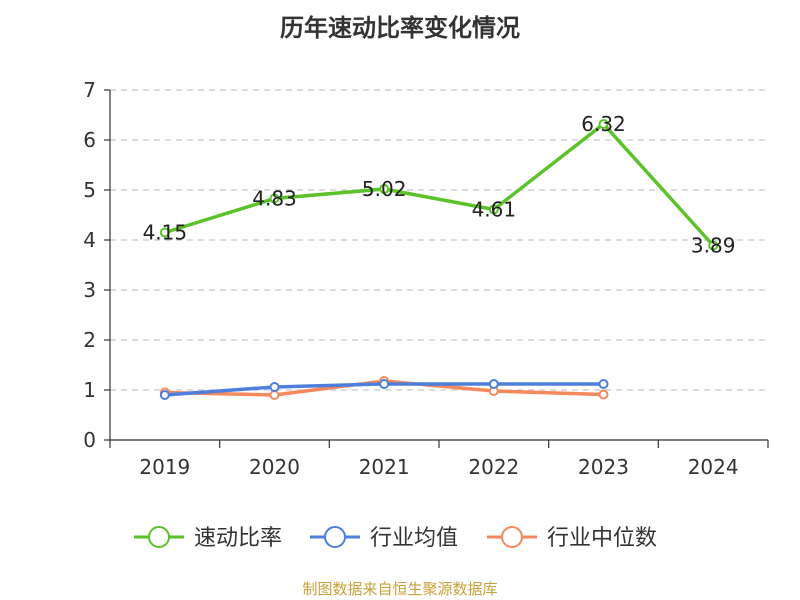  What do you see at coordinates (89, 140) in the screenshot?
I see `y-tick-label: 6` at bounding box center [89, 140].